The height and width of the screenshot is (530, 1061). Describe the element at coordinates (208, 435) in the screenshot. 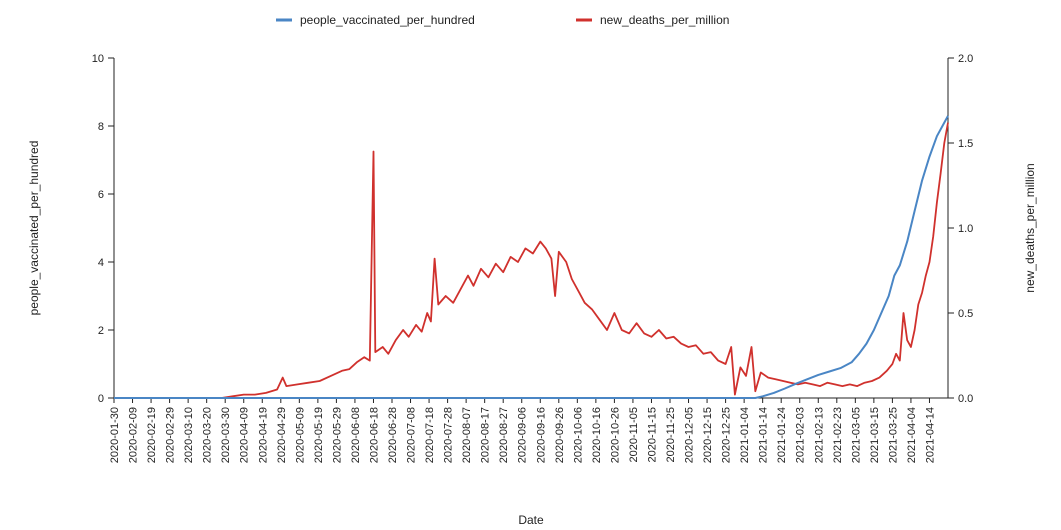

I see `x-tick-label: 2020-03-20` at that location.